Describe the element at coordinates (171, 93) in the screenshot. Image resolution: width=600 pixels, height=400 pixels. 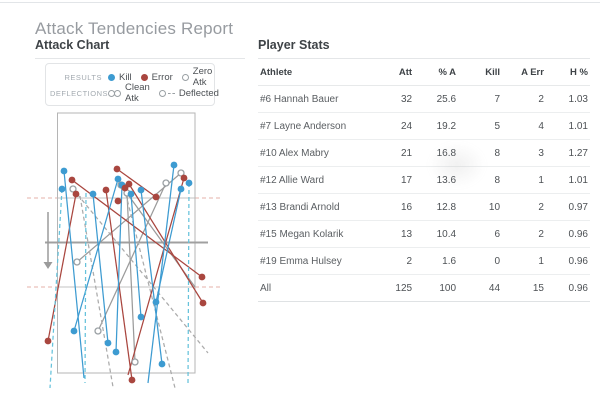
I see `deflected-dash-icon` at that location.